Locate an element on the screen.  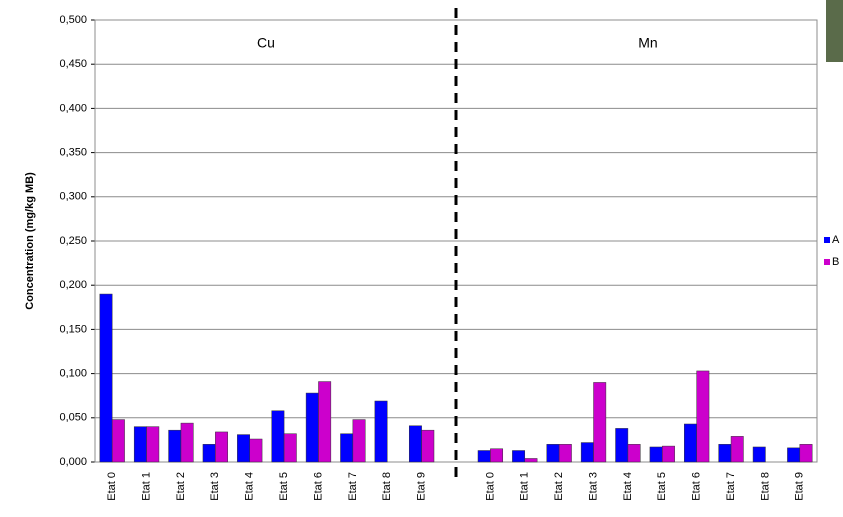
y-tick-label: 0,450 is located at coordinates (73, 64).